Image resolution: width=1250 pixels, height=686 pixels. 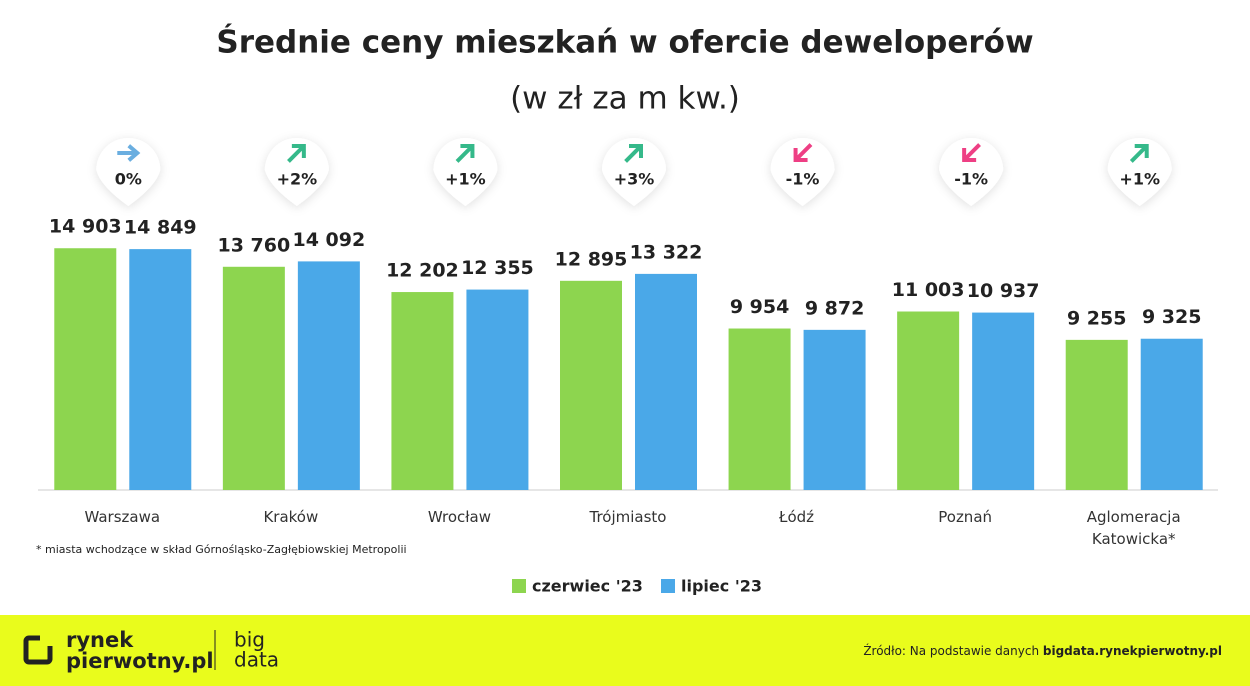 What do you see at coordinates (100, 640) in the screenshot?
I see `logo-top: rynek` at bounding box center [100, 640].